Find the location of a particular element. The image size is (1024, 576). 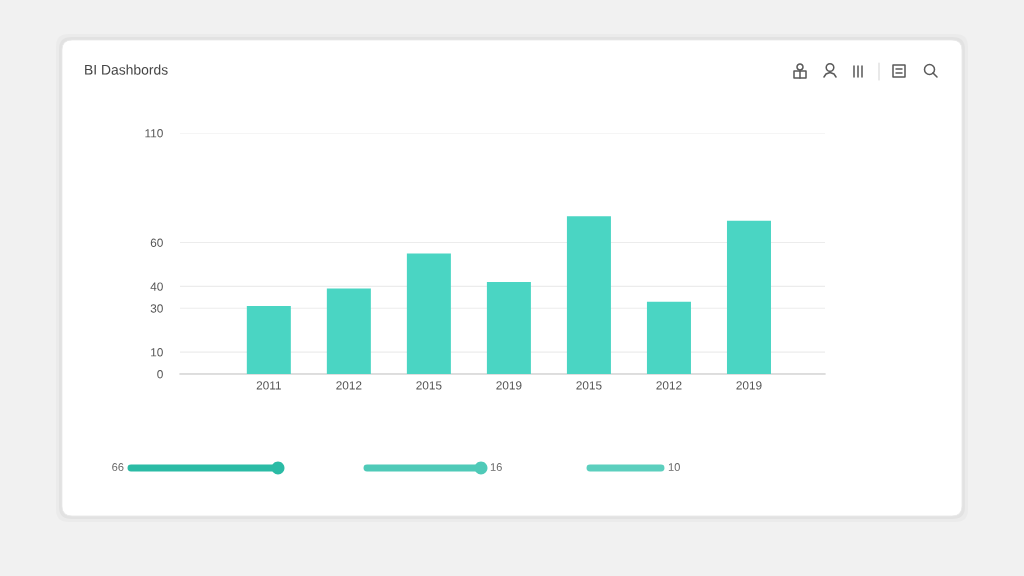

y-tick-label: 0 is located at coordinates (160, 374).